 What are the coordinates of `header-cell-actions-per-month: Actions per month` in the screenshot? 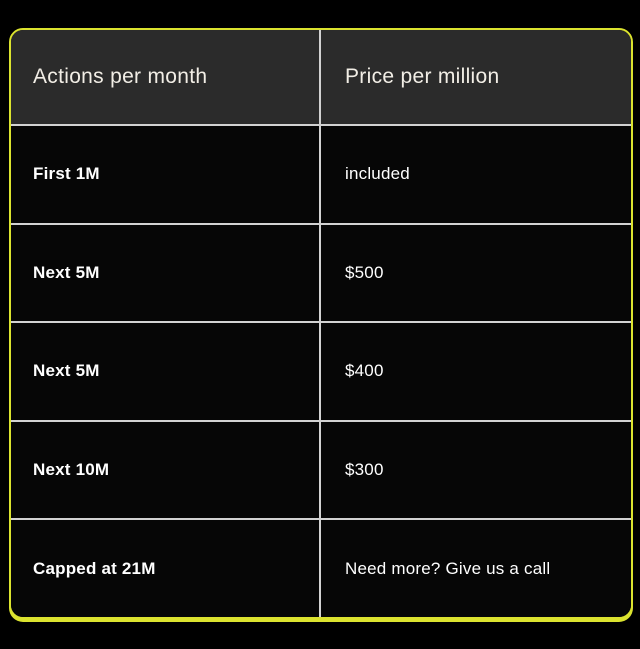 It's located at (166, 77).